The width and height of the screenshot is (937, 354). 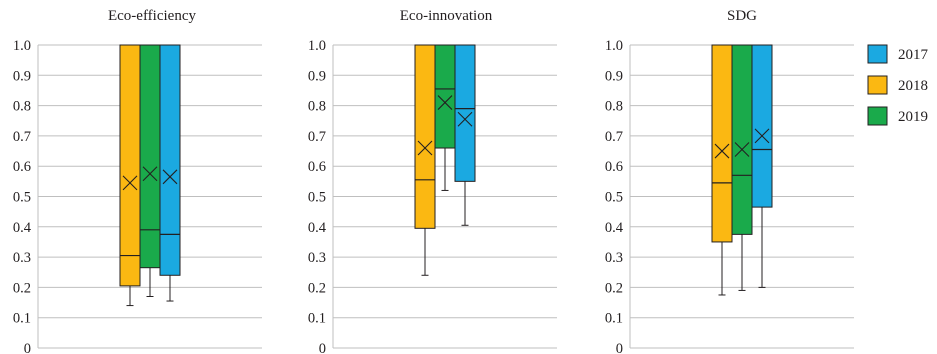 I want to click on legend-item-2017: 2017, so click(x=898, y=54).